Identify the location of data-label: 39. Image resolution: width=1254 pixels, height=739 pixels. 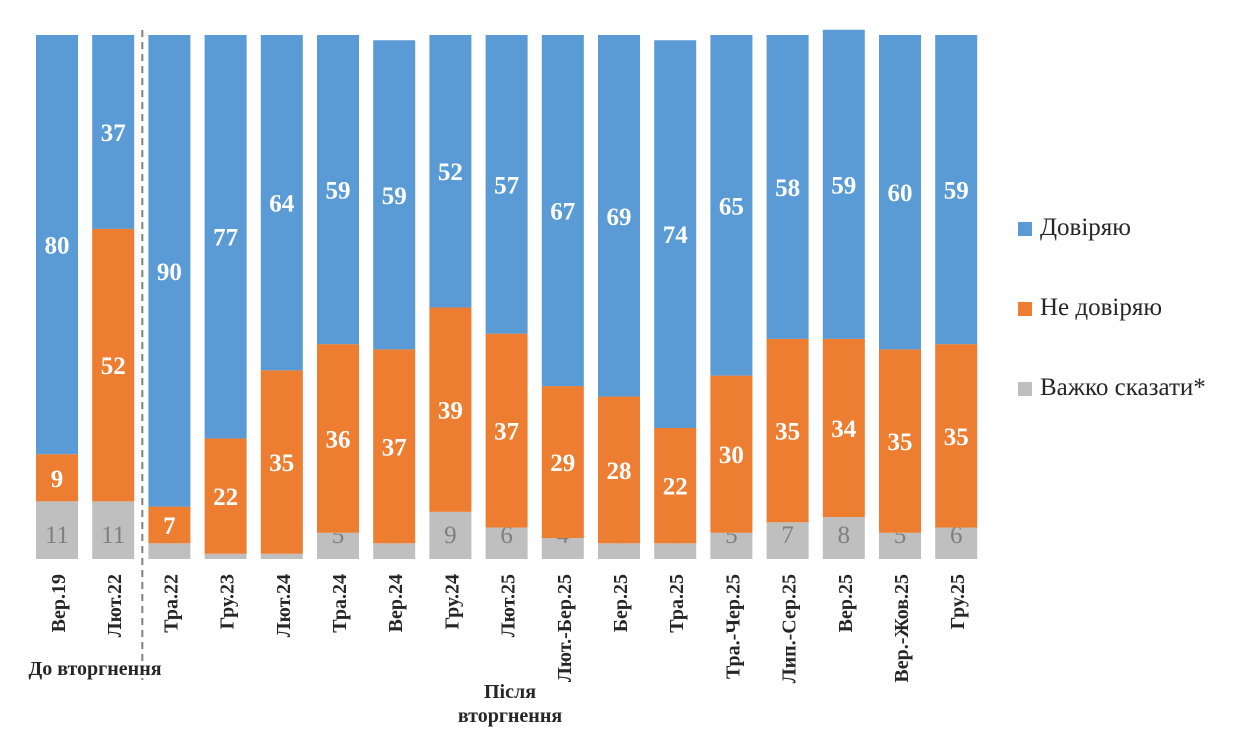
(450, 411).